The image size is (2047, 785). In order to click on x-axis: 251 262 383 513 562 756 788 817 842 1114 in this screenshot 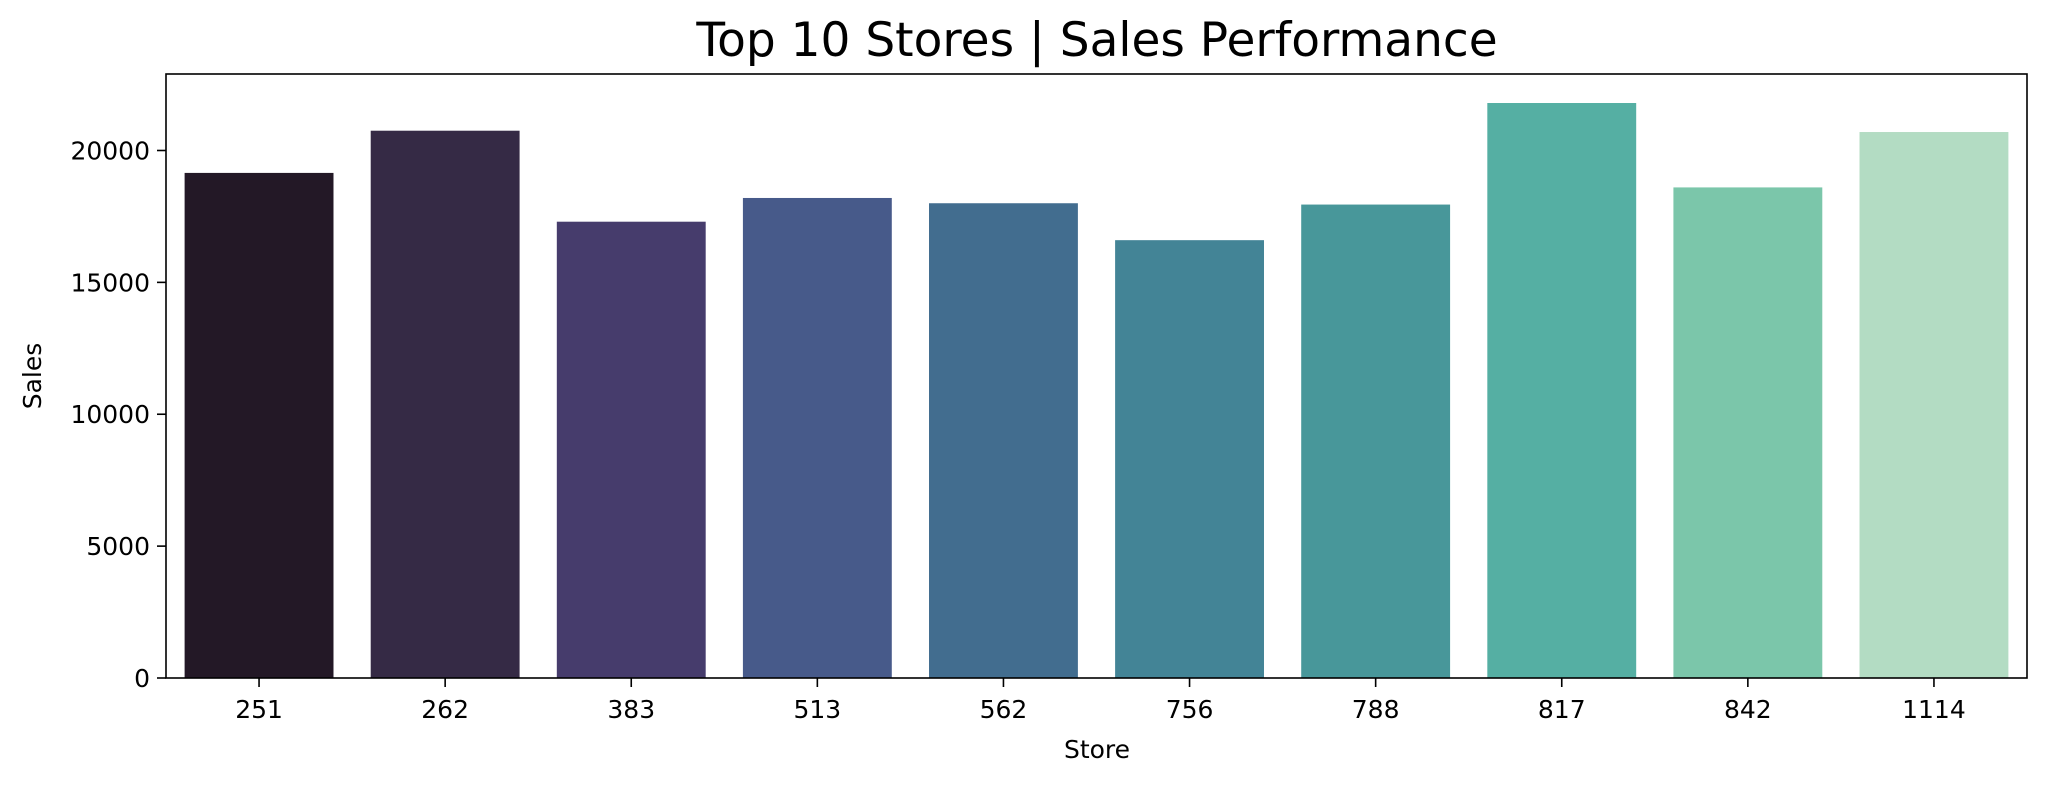, I will do `click(1100, 701)`.